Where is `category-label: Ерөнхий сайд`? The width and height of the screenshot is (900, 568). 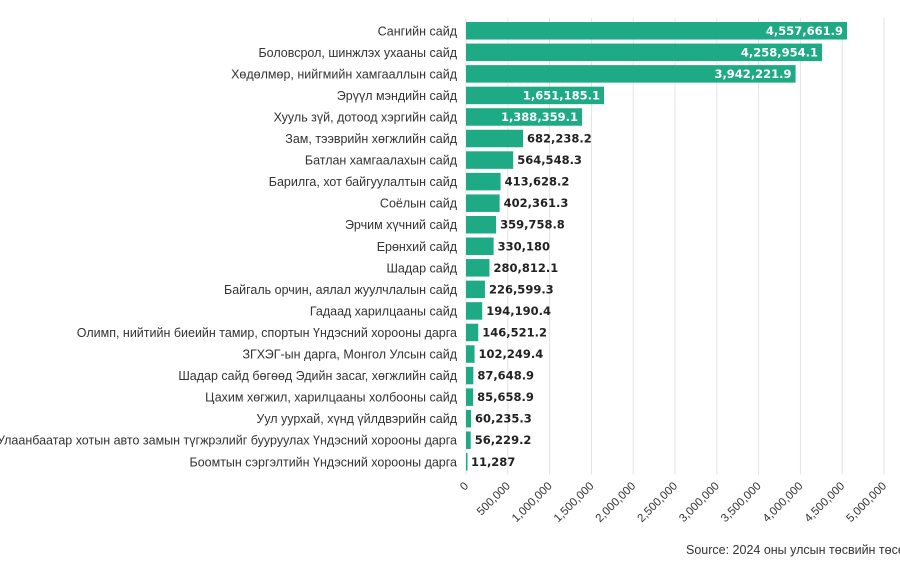
category-label: Ерөнхий сайд is located at coordinates (417, 247).